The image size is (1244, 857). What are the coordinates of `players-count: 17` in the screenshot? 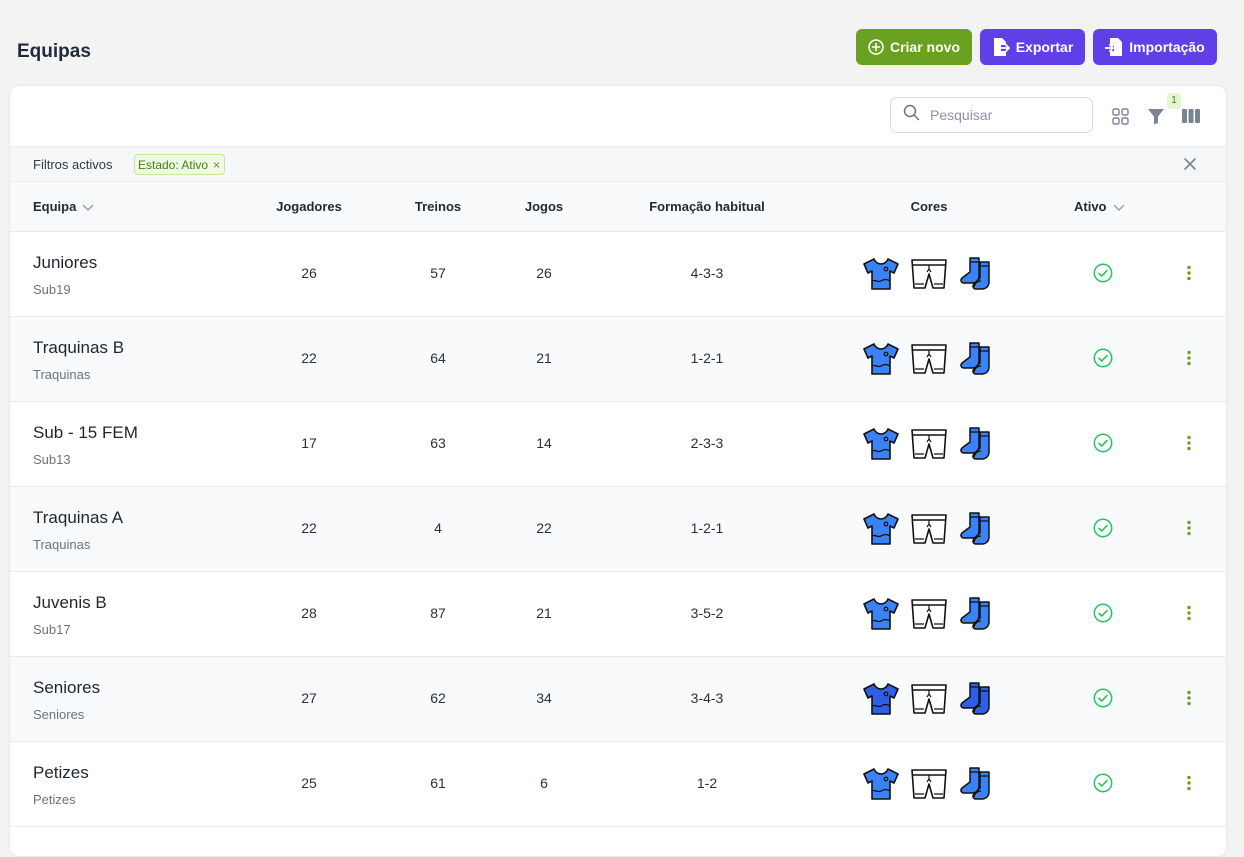 It's located at (309, 443).